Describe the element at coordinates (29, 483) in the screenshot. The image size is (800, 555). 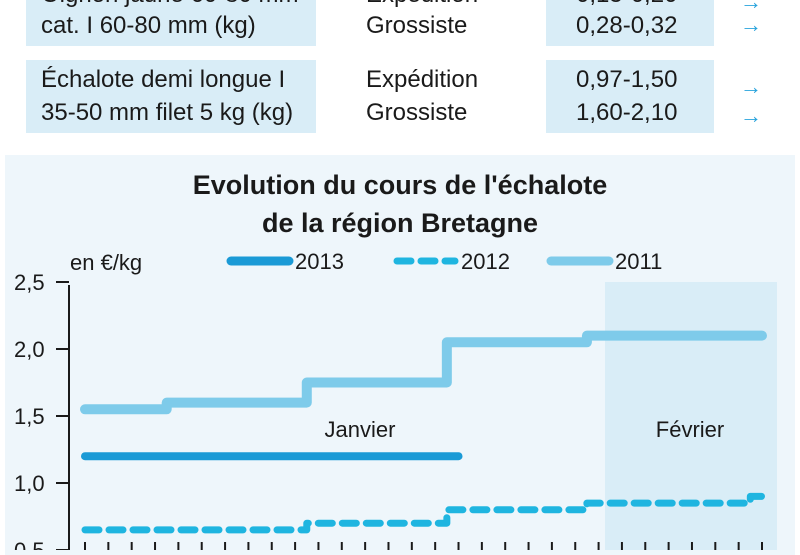
I see `y-tick-label: 1,0` at that location.